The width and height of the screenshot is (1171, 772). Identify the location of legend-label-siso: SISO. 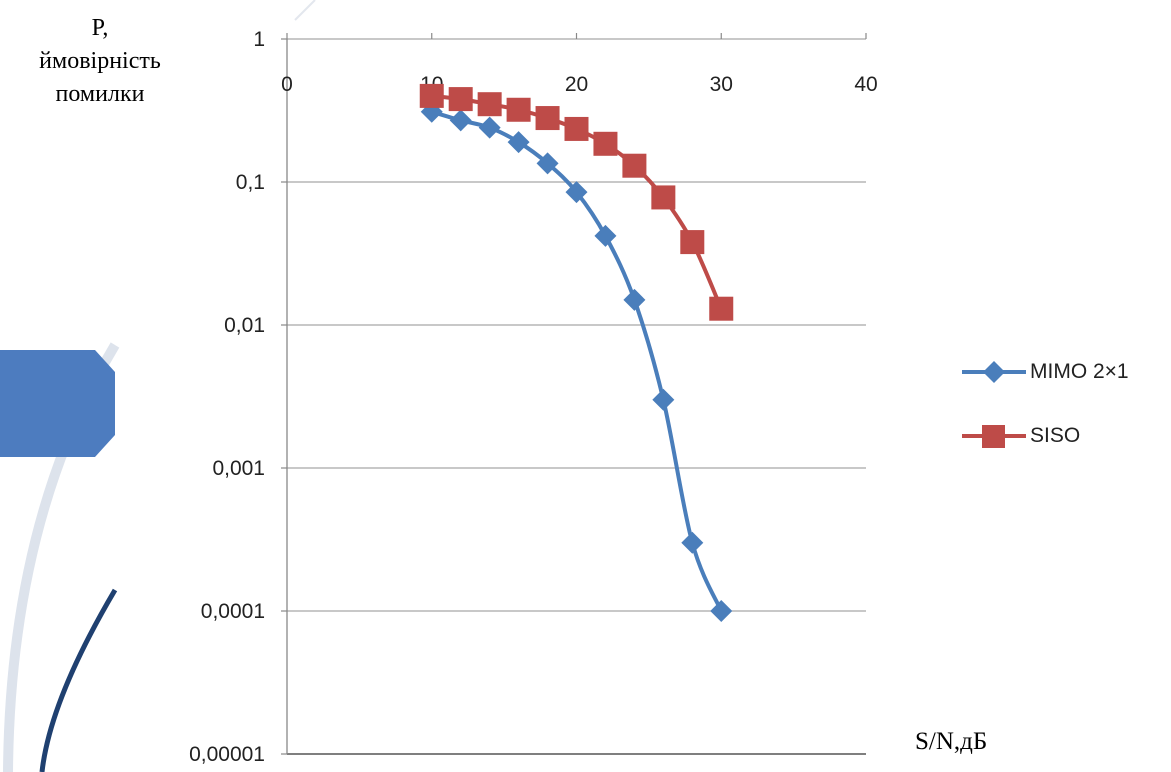
(1055, 435).